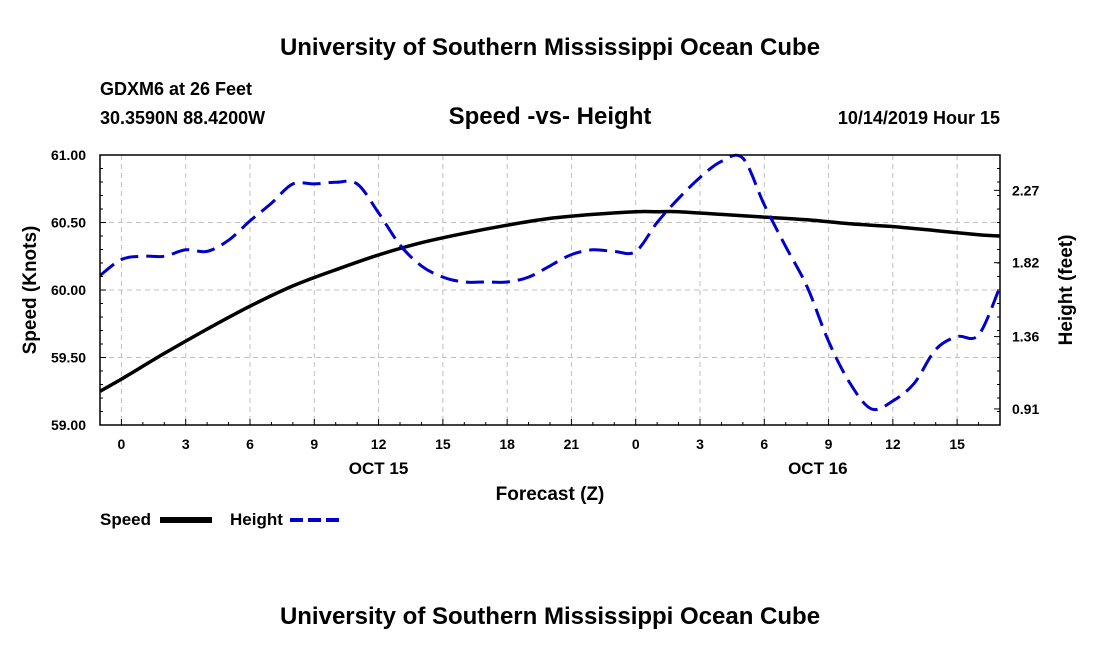 This screenshot has height=650, width=1100. What do you see at coordinates (256, 519) in the screenshot?
I see `legend-height-label: Height` at bounding box center [256, 519].